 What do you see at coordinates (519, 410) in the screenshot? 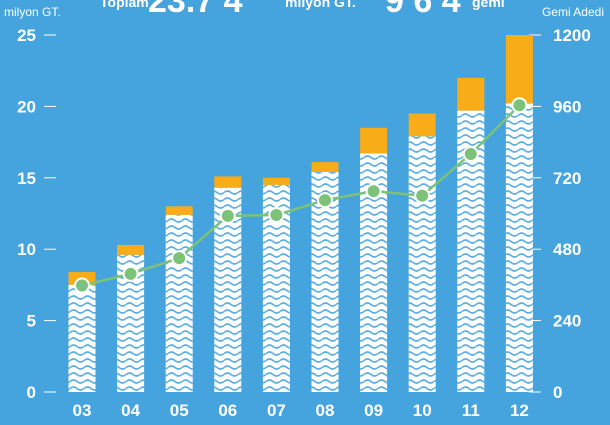
I see `x-tick-label: 12` at bounding box center [519, 410].